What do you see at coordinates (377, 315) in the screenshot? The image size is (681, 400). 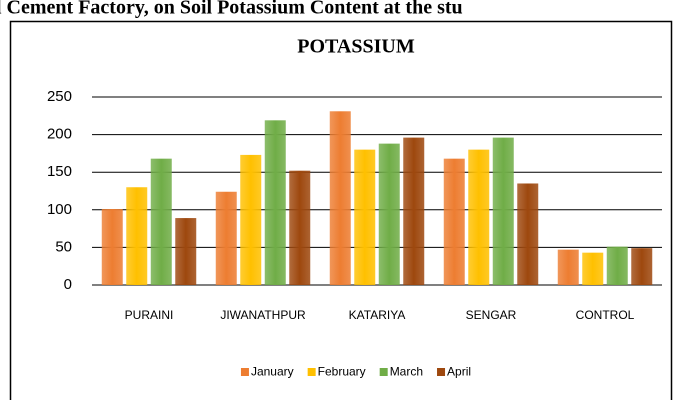 I see `x-tick-label: KATARIYA` at bounding box center [377, 315].